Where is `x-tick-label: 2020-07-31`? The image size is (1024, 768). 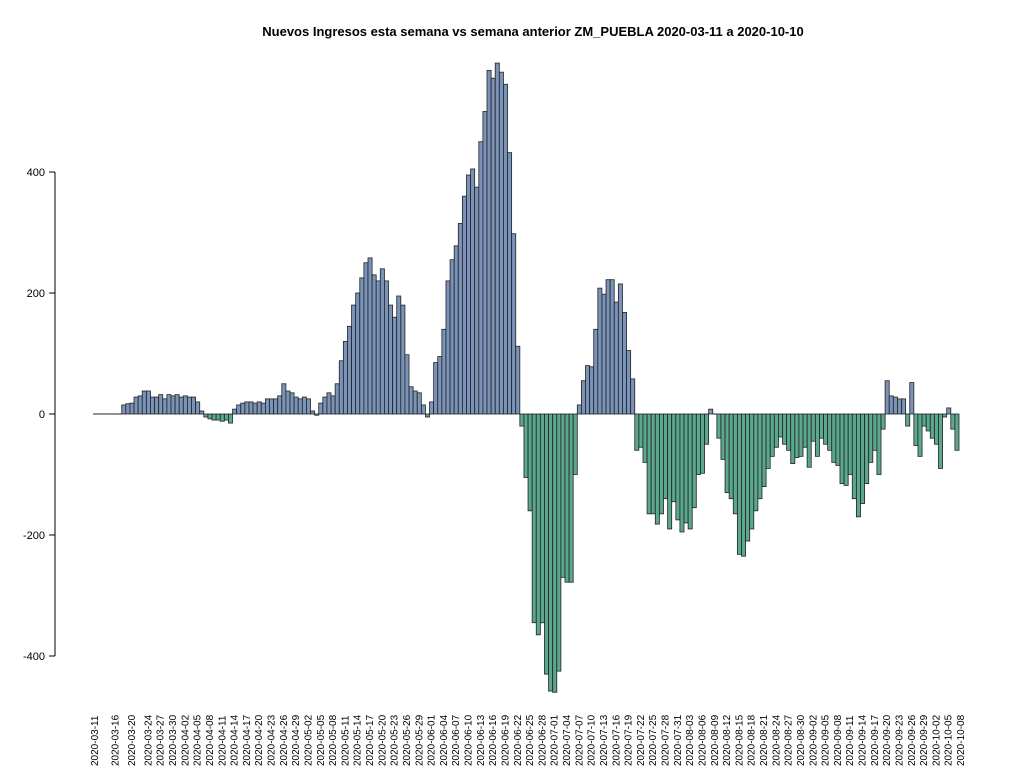 x-tick-label: 2020-07-31 is located at coordinates (678, 740).